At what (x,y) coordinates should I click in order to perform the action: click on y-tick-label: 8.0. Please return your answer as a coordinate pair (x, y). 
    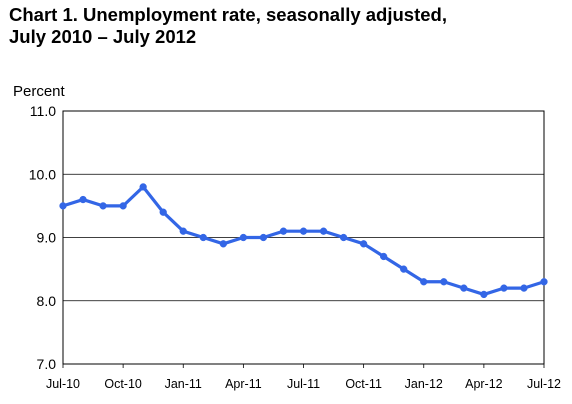
    Looking at the image, I should click on (47, 301).